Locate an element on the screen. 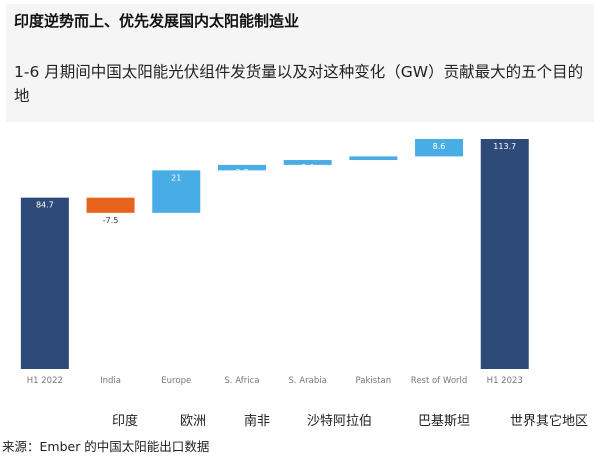 The height and width of the screenshot is (457, 600). cn-label-south-africa: 南非 is located at coordinates (257, 421).